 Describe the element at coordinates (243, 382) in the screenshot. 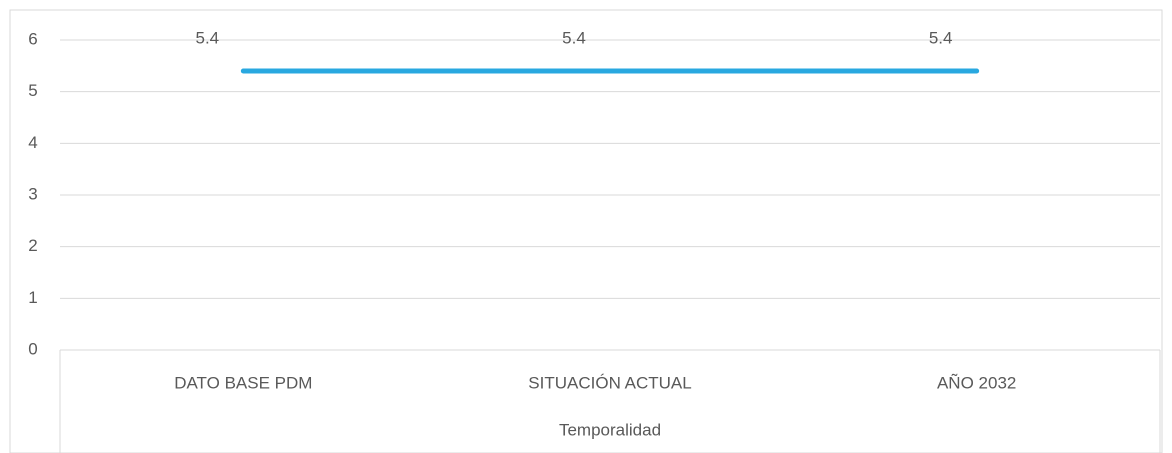

I see `x-tick-label: DATO BASE PDM` at that location.